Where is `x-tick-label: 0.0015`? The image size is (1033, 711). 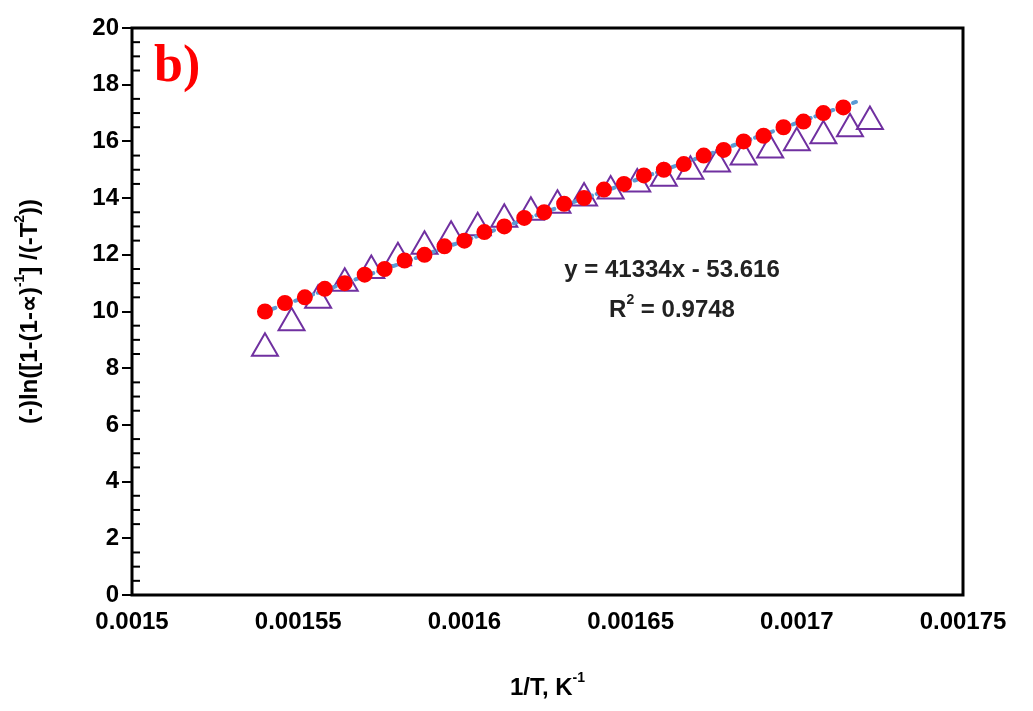
x-tick-label: 0.0015 is located at coordinates (132, 621).